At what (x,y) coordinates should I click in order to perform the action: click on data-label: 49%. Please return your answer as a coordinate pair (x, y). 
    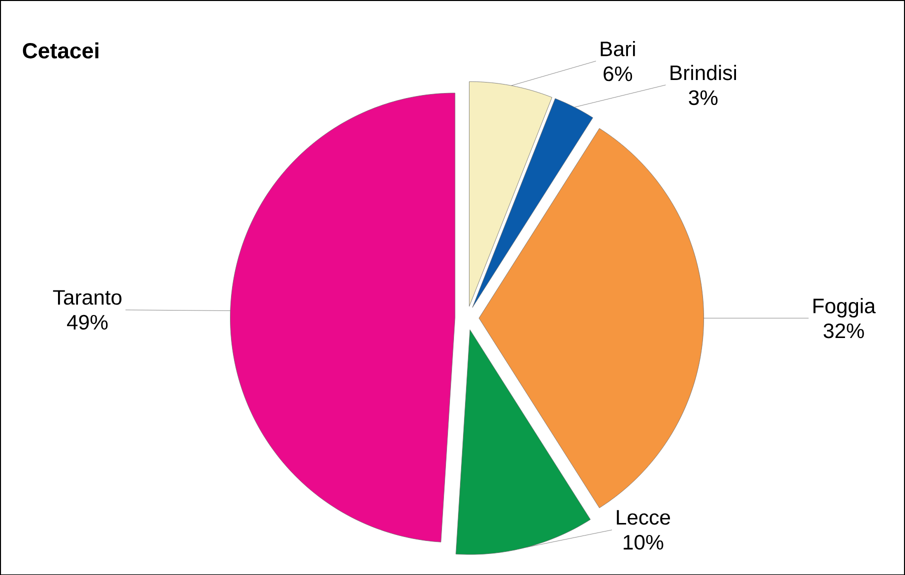
    Looking at the image, I should click on (87, 322).